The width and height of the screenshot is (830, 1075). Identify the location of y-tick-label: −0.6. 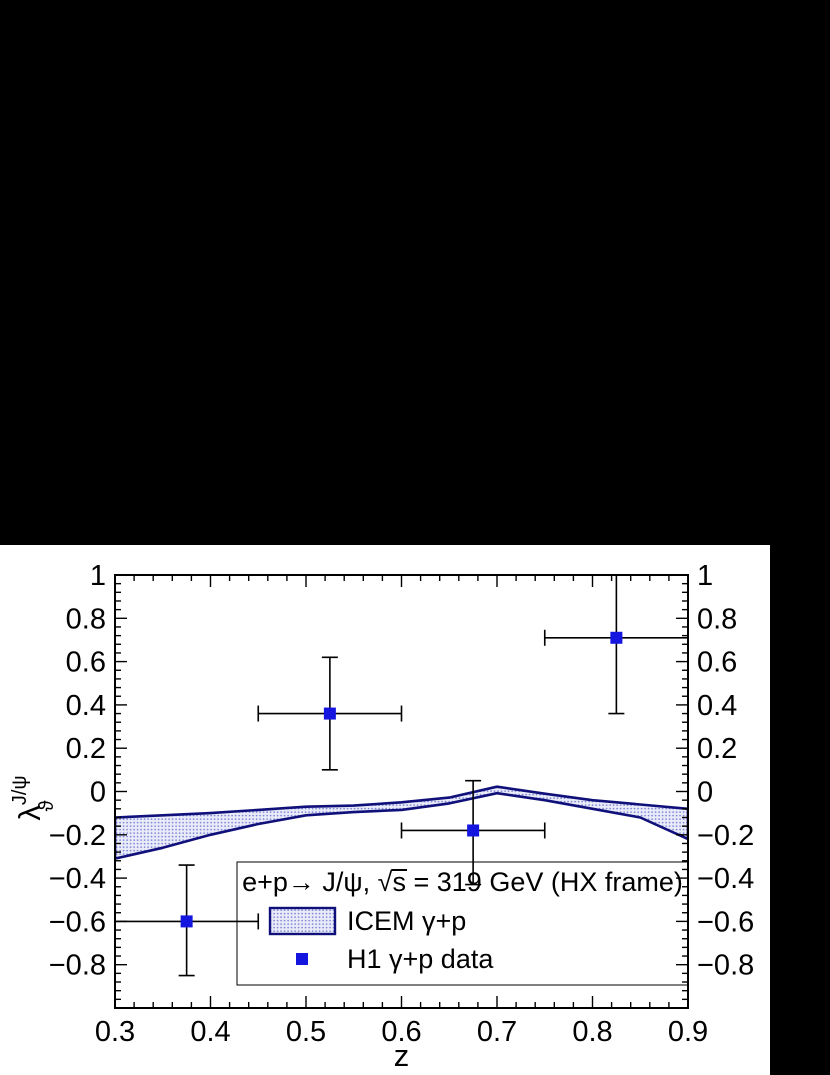
(77, 922).